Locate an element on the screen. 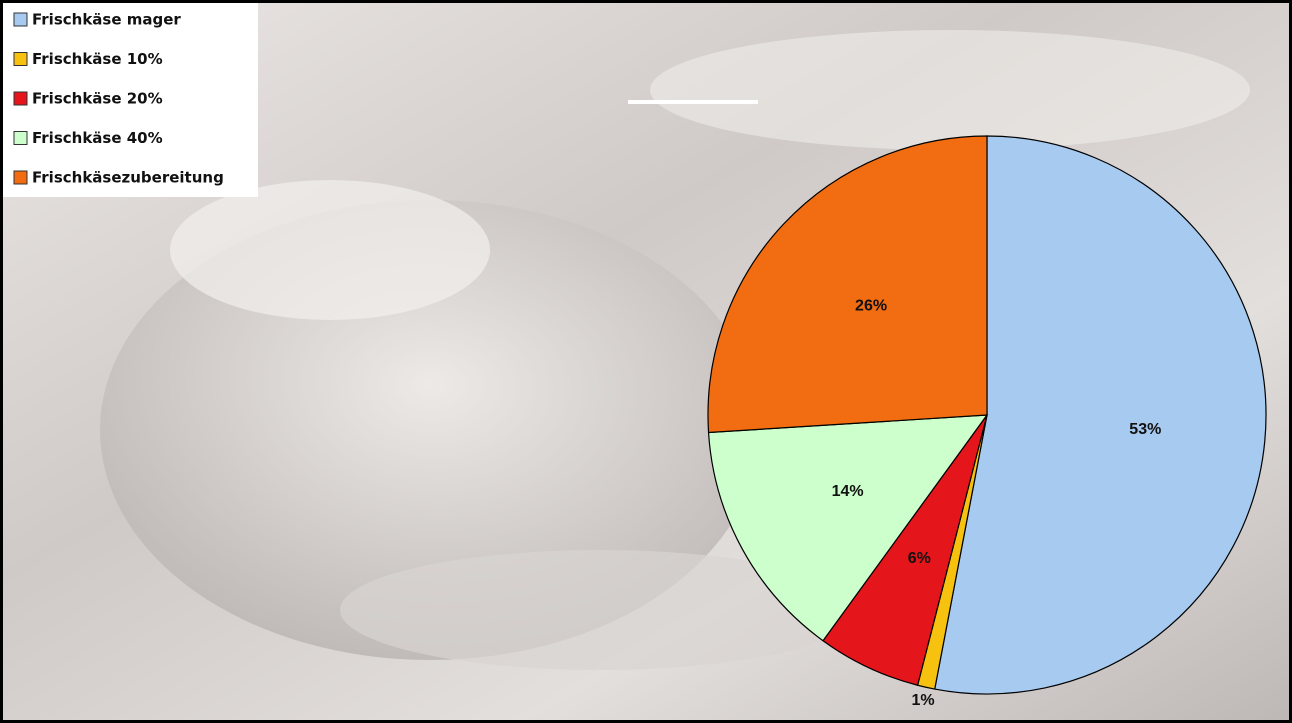 The height and width of the screenshot is (723, 1292). data-label: 14% is located at coordinates (848, 491).